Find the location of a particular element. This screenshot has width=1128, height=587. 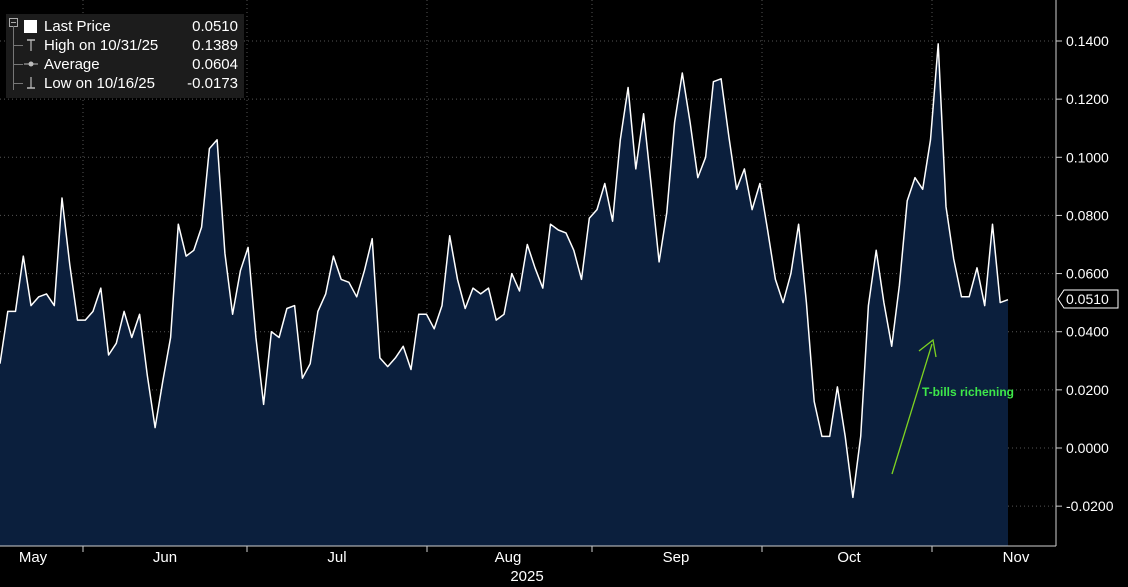

tree-line is located at coordinates (13, 58).